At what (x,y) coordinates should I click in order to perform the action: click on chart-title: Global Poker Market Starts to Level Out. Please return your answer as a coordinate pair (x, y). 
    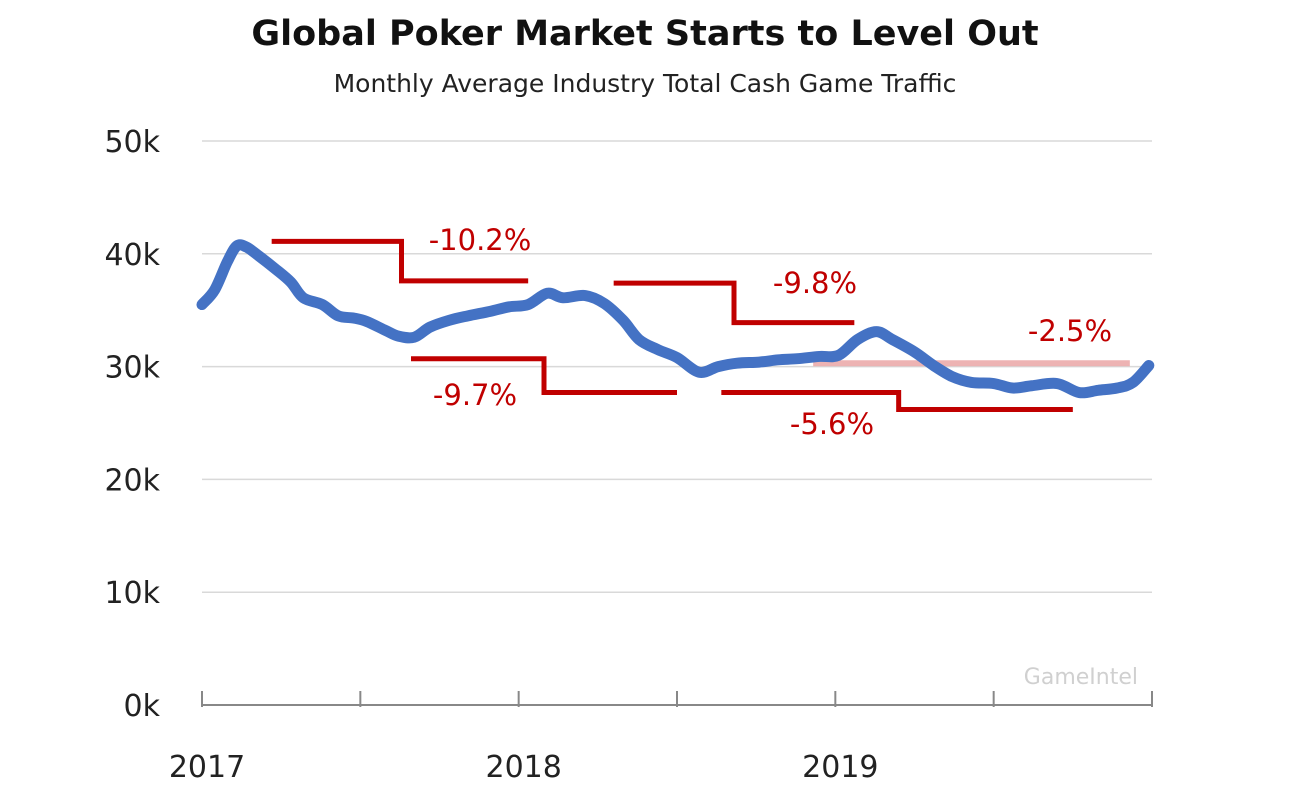
    Looking at the image, I should click on (644, 34).